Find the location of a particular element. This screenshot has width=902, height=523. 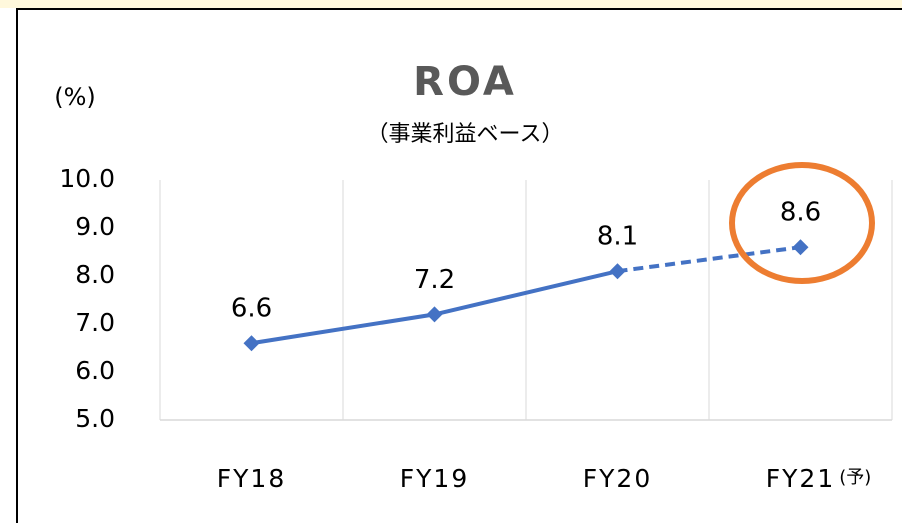

y-tick-label: 8.0 is located at coordinates (95, 274).